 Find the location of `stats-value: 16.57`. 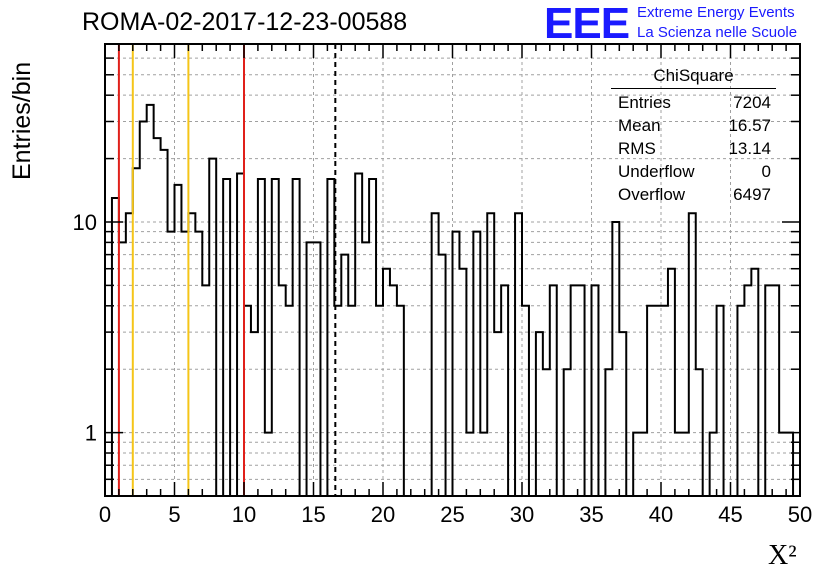

stats-value: 16.57 is located at coordinates (749, 125).